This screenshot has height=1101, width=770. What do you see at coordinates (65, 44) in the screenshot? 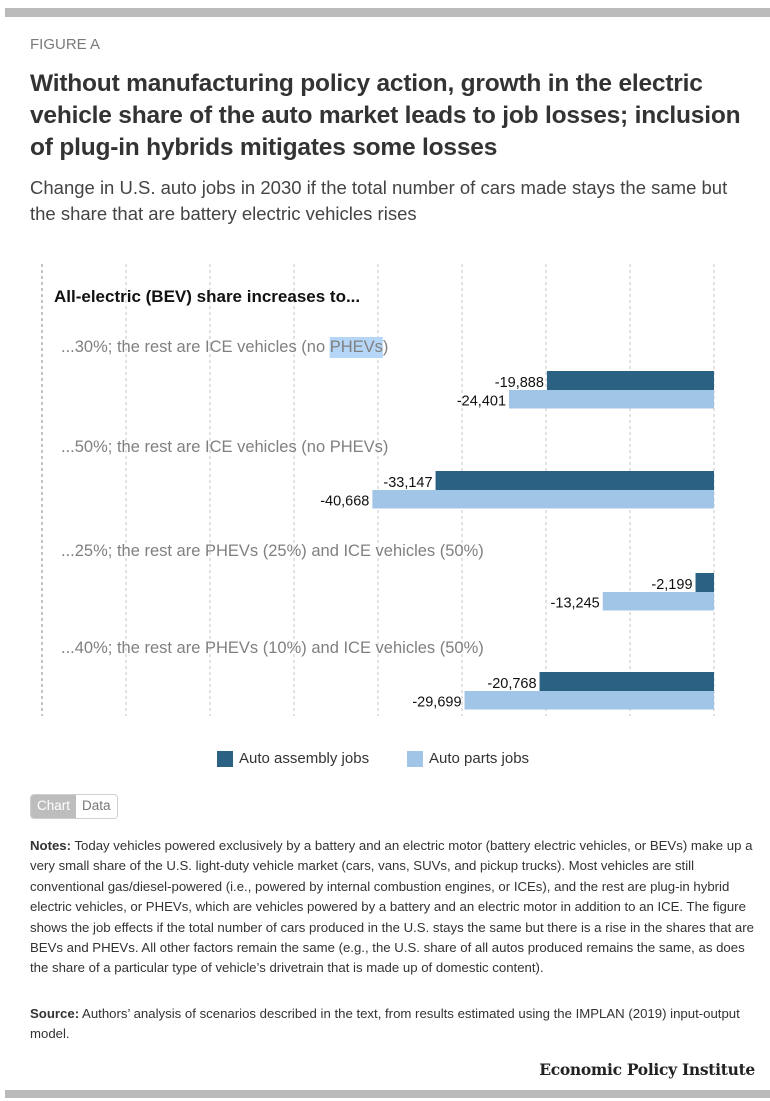
I see `figure-label: FIGURE A` at bounding box center [65, 44].